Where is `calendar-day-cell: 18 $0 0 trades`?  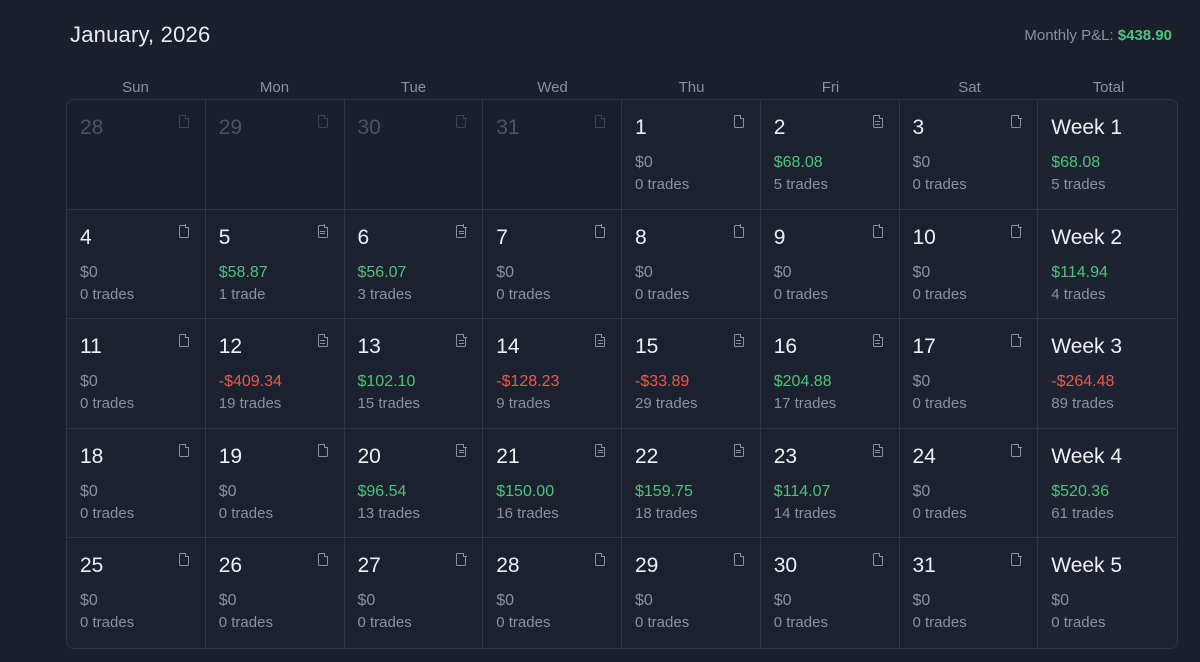
calendar-day-cell: 18 $0 0 trades is located at coordinates (136, 483).